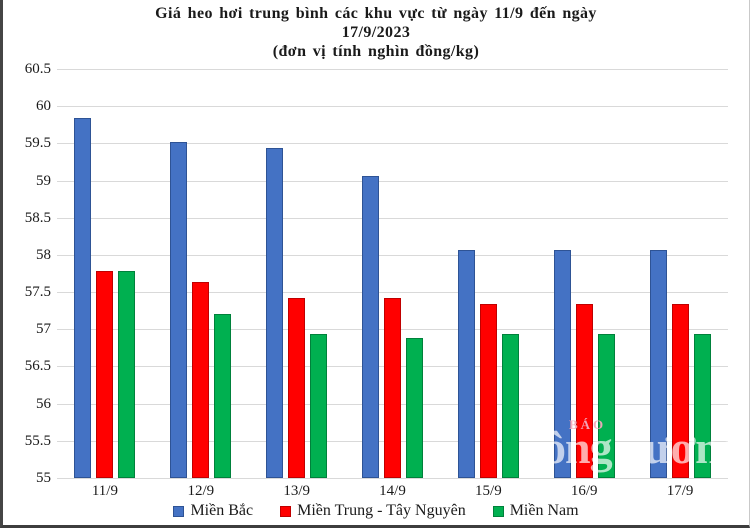 The height and width of the screenshot is (528, 750). Describe the element at coordinates (37, 440) in the screenshot. I see `y-tick-label: 55.5` at that location.